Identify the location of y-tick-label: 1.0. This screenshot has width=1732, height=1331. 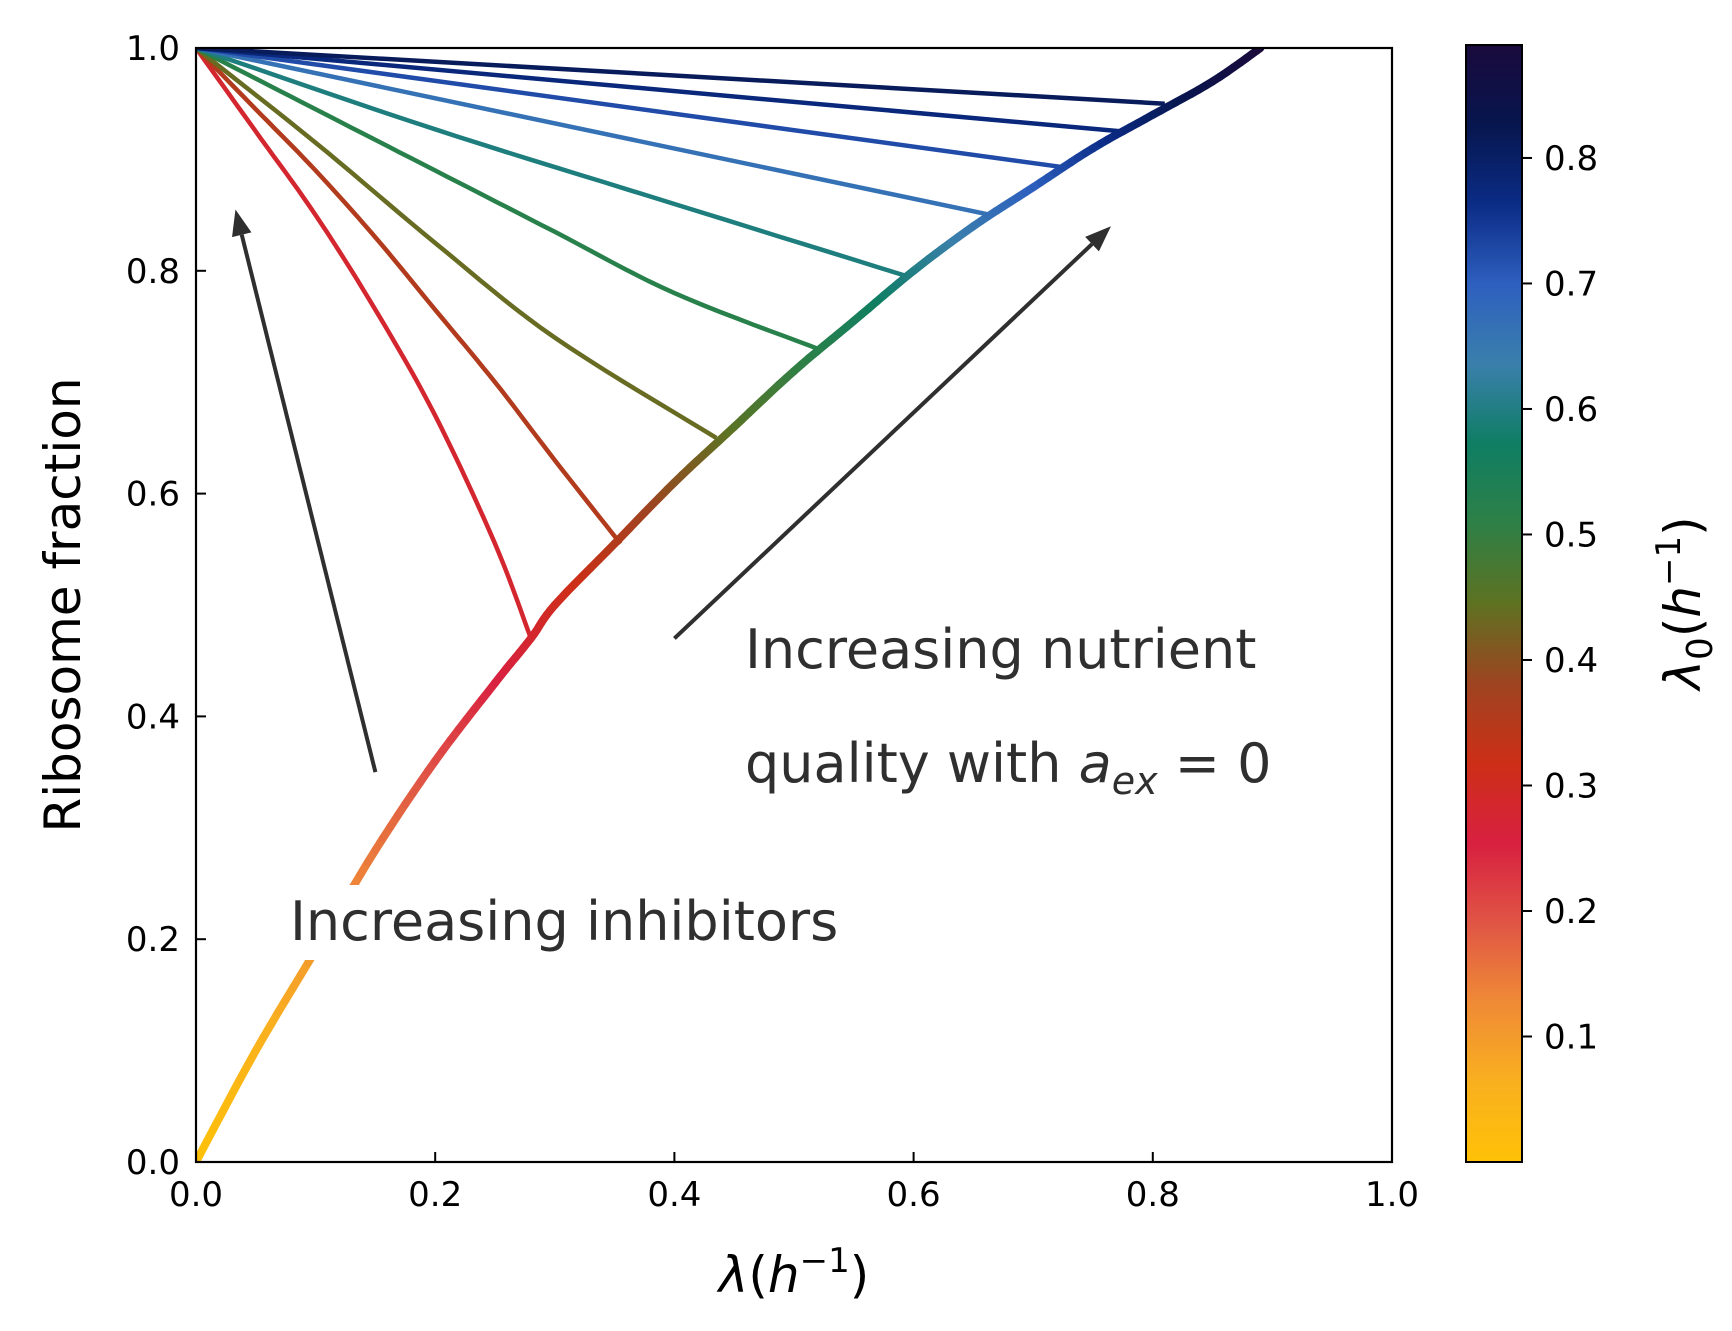
(153, 49).